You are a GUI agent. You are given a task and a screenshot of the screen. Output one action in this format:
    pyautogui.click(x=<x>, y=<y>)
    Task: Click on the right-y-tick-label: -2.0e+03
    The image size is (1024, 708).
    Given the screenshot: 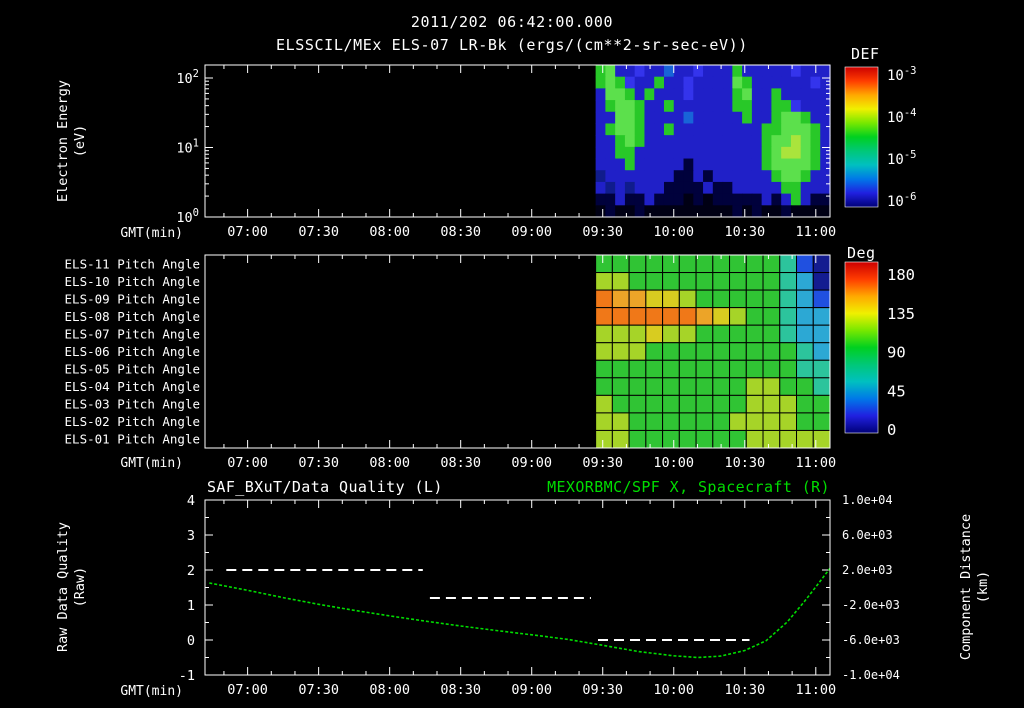 What is the action you would take?
    pyautogui.click(x=871, y=605)
    